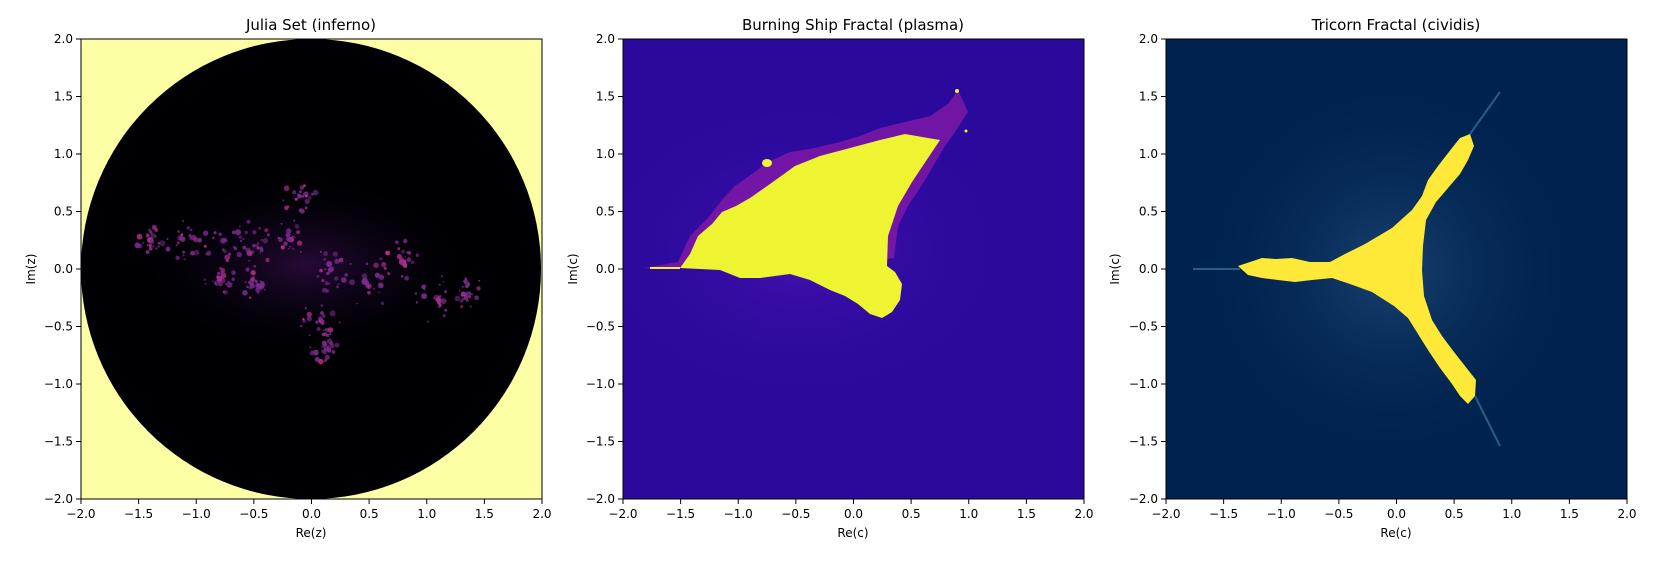 This screenshot has width=1654, height=562. I want to click on julia-xtick-label: −1.0, so click(196, 514).